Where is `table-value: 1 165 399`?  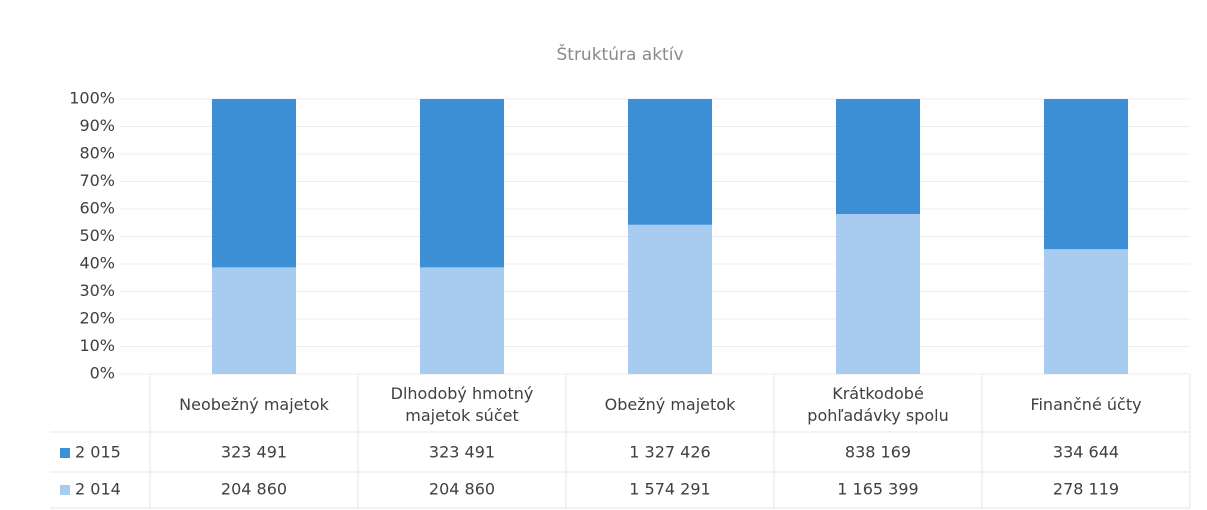 table-value: 1 165 399 is located at coordinates (877, 489).